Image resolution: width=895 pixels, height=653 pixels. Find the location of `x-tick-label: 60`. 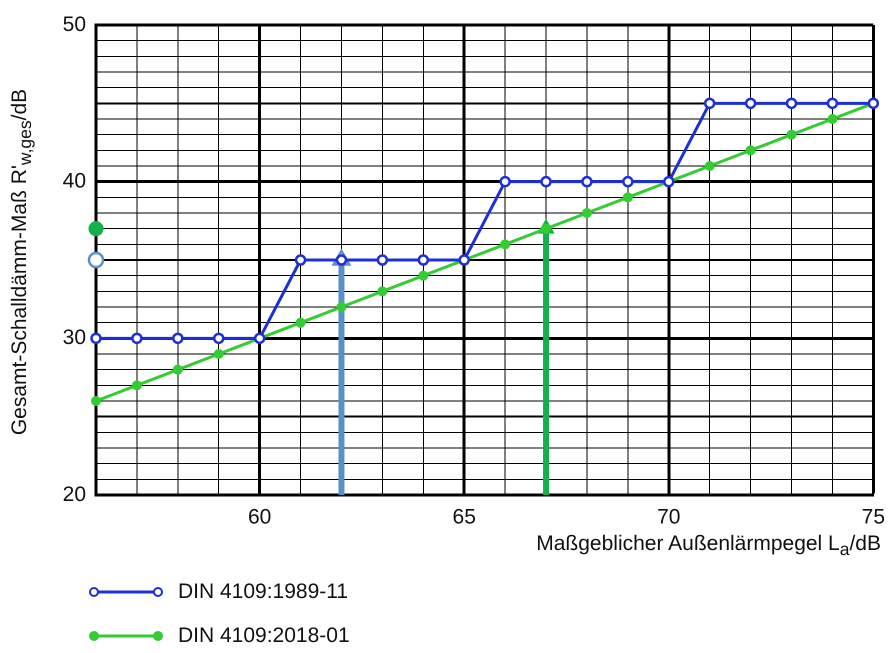

x-tick-label: 60 is located at coordinates (260, 516).